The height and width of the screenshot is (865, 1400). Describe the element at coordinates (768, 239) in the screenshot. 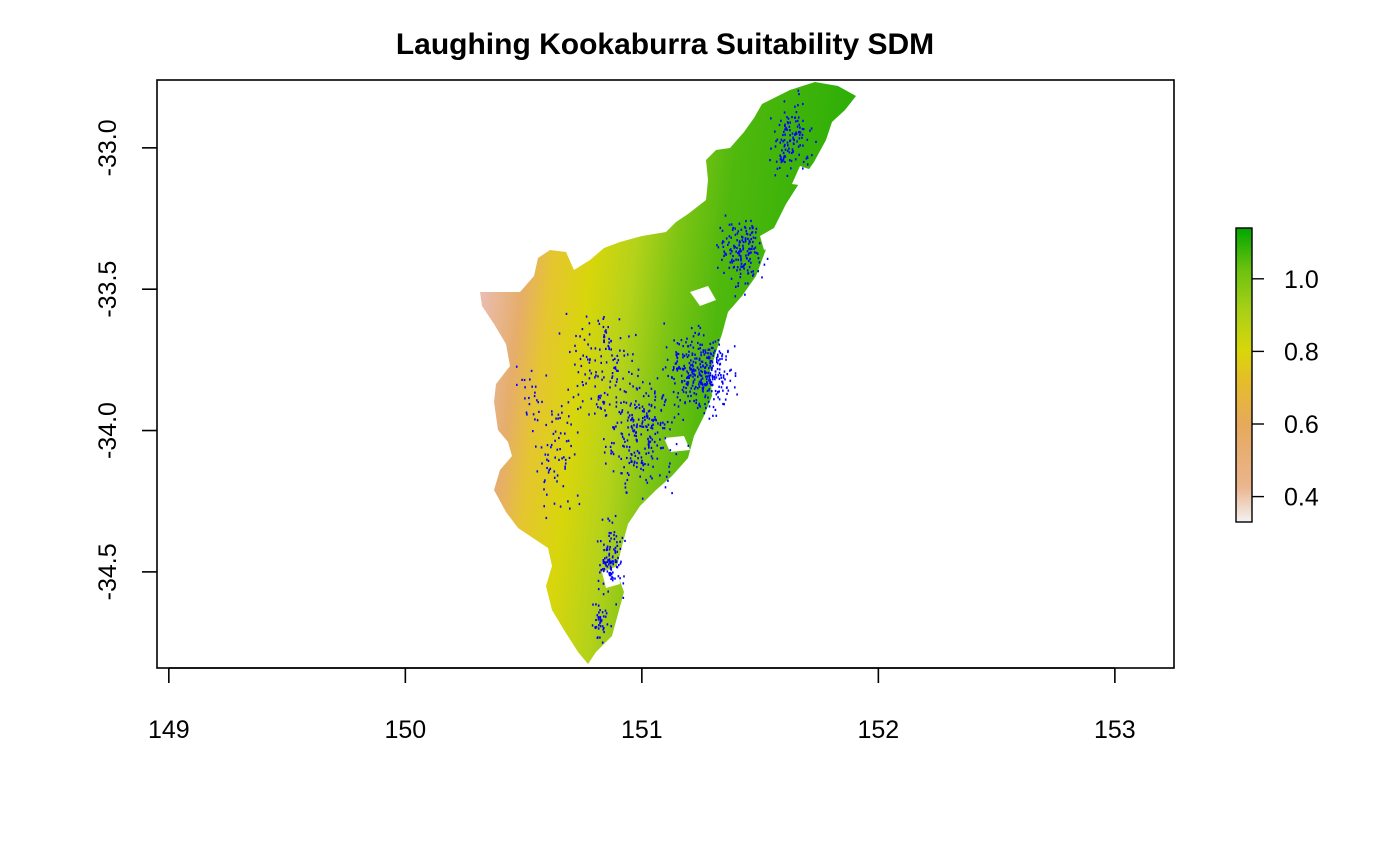

I see `no-data-gap` at that location.